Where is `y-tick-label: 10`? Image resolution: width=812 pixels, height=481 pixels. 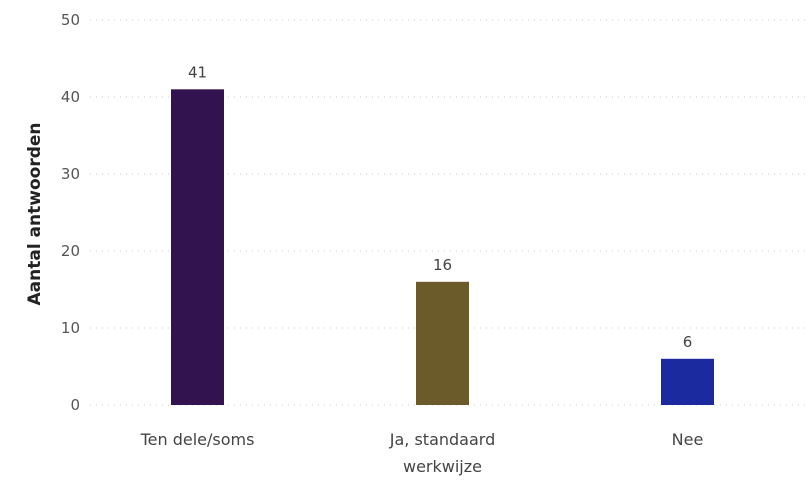
y-tick-label: 10 is located at coordinates (70, 328).